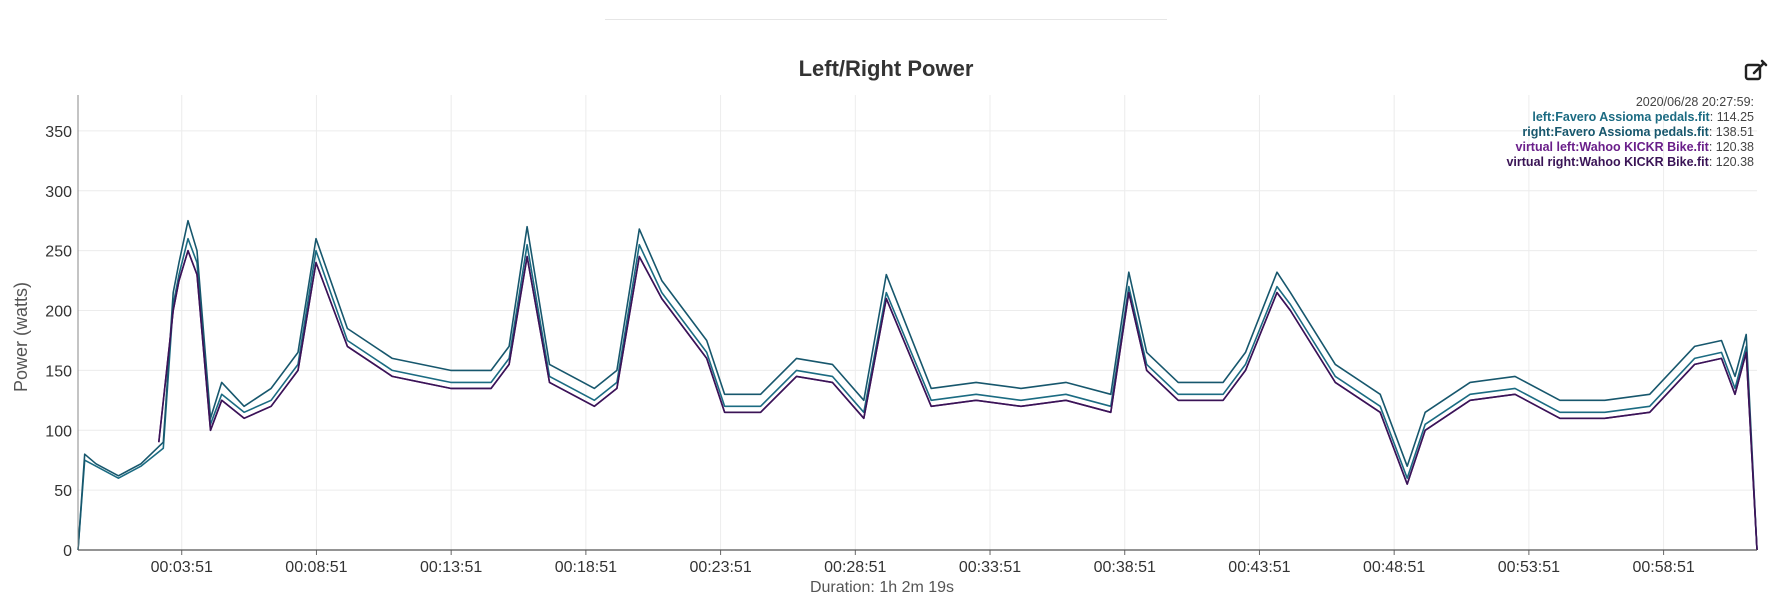 Image resolution: width=1772 pixels, height=606 pixels. Describe the element at coordinates (1259, 567) in the screenshot. I see `x-tick-label: 00:43:51` at that location.